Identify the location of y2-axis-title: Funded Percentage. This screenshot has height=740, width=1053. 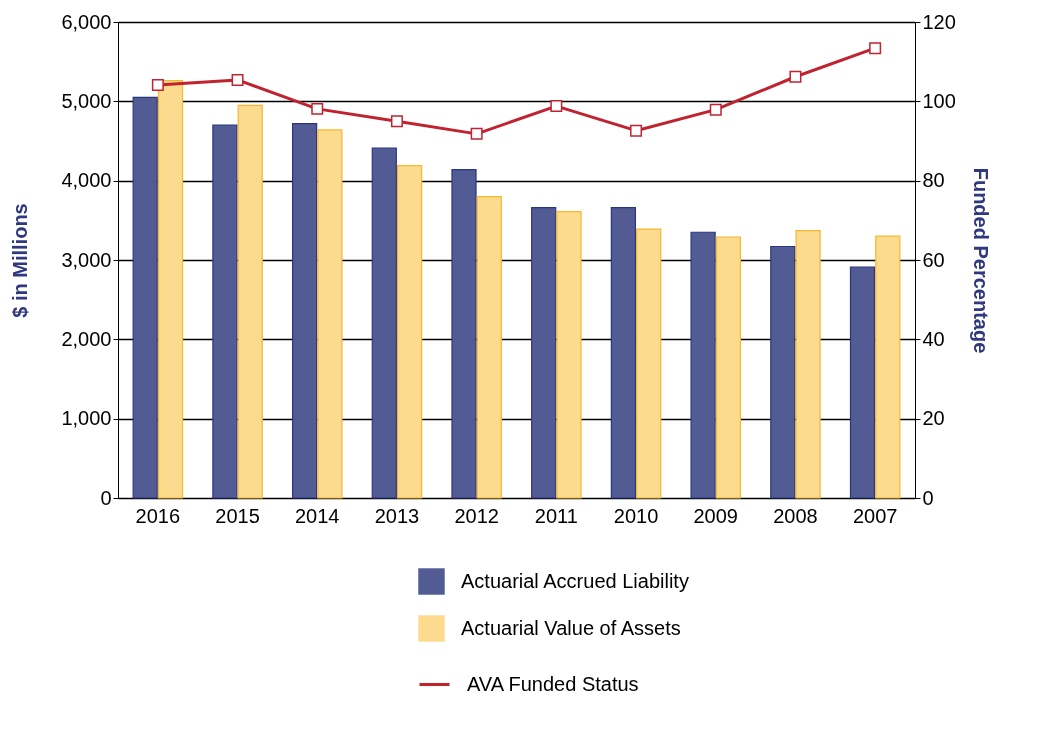
(980, 260).